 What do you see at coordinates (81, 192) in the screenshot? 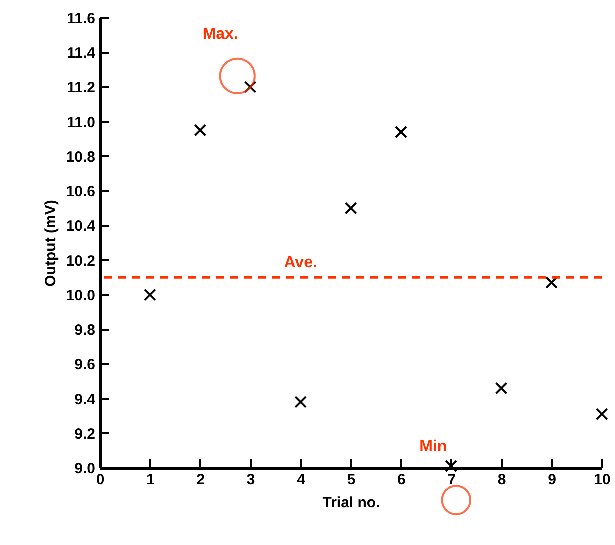
I see `y-tick-label: 10.6` at bounding box center [81, 192].